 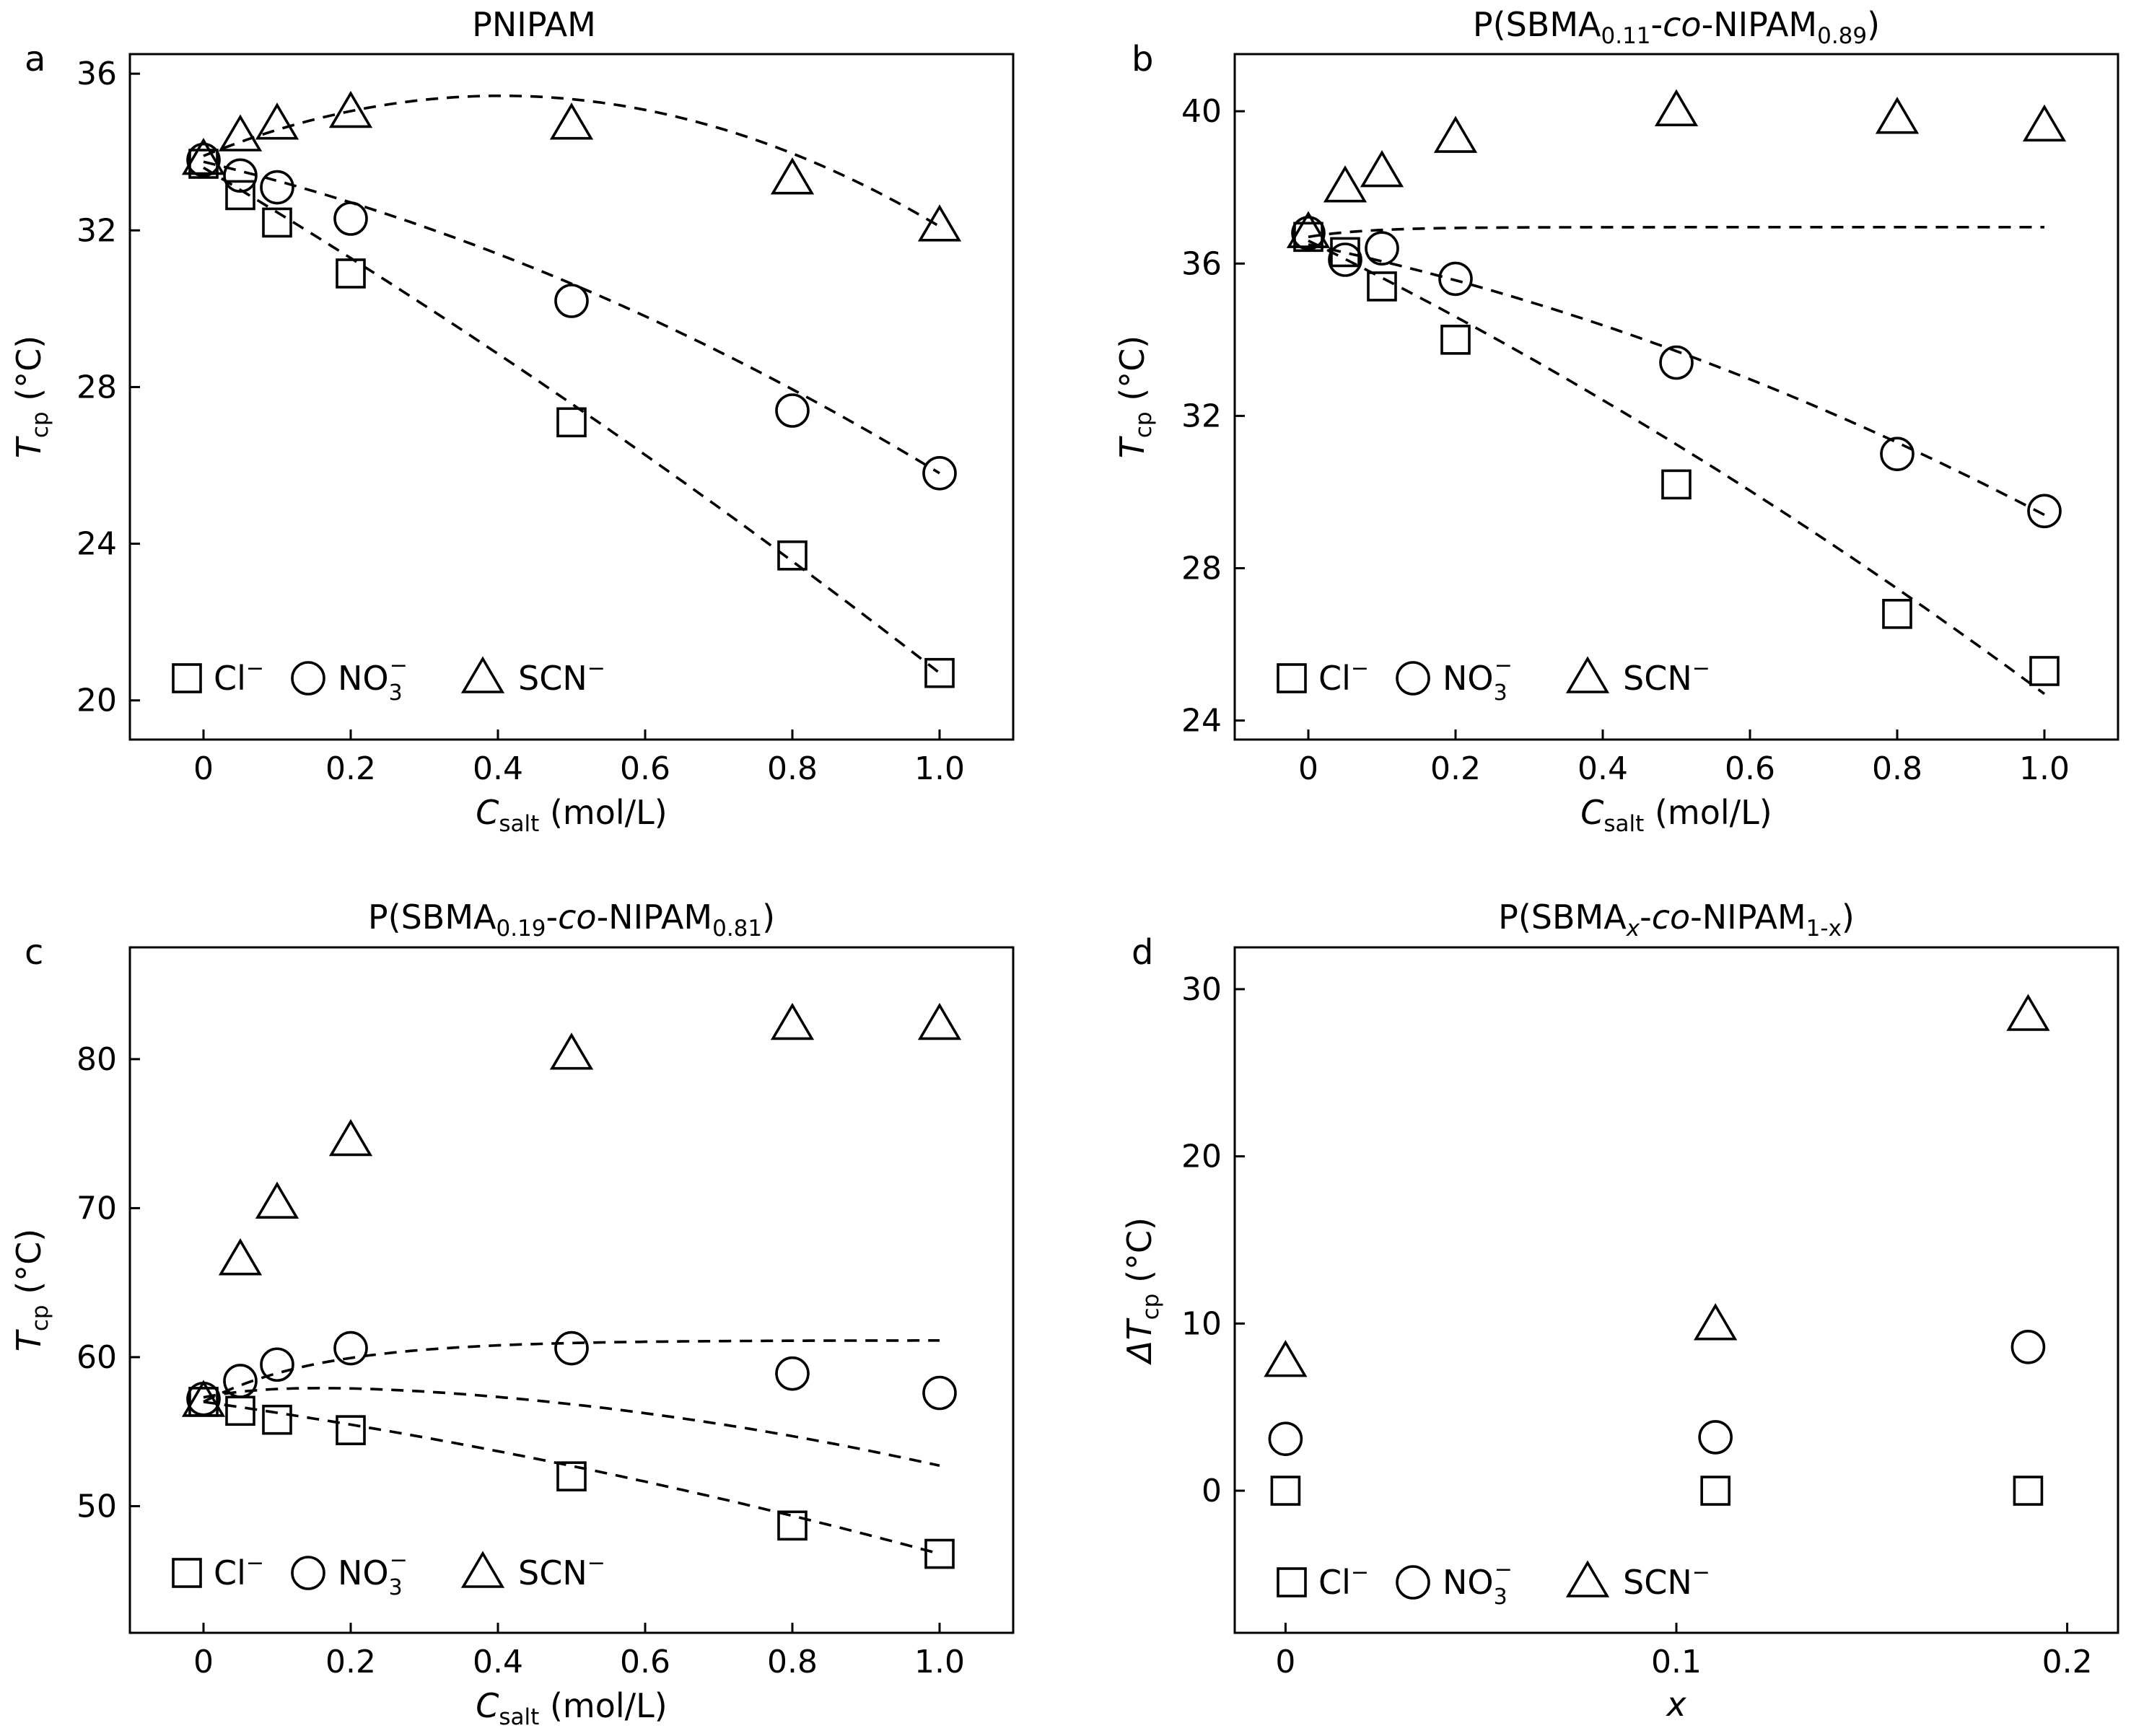 I want to click on panel-c-title: P(SBMA0.19-co-NIPAM0.81), so click(x=571, y=920).